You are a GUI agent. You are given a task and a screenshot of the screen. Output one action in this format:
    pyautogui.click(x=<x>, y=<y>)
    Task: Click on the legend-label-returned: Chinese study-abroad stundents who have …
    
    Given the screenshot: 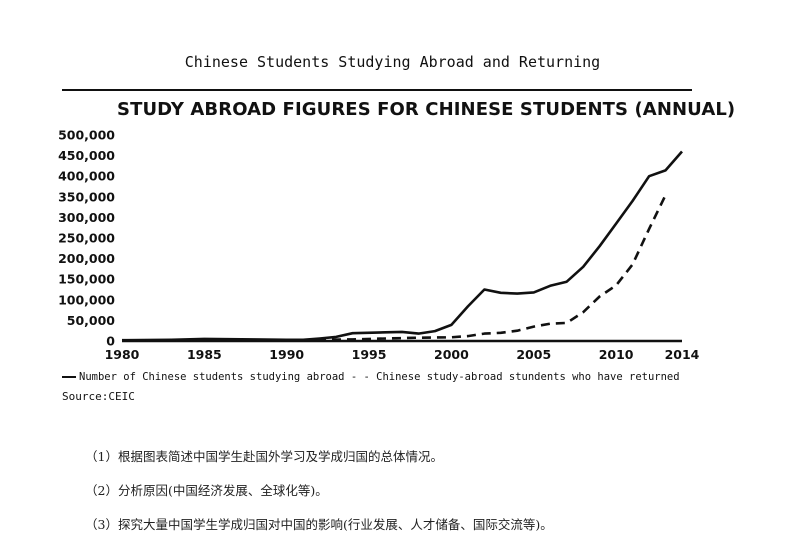 What is the action you would take?
    pyautogui.click(x=528, y=377)
    